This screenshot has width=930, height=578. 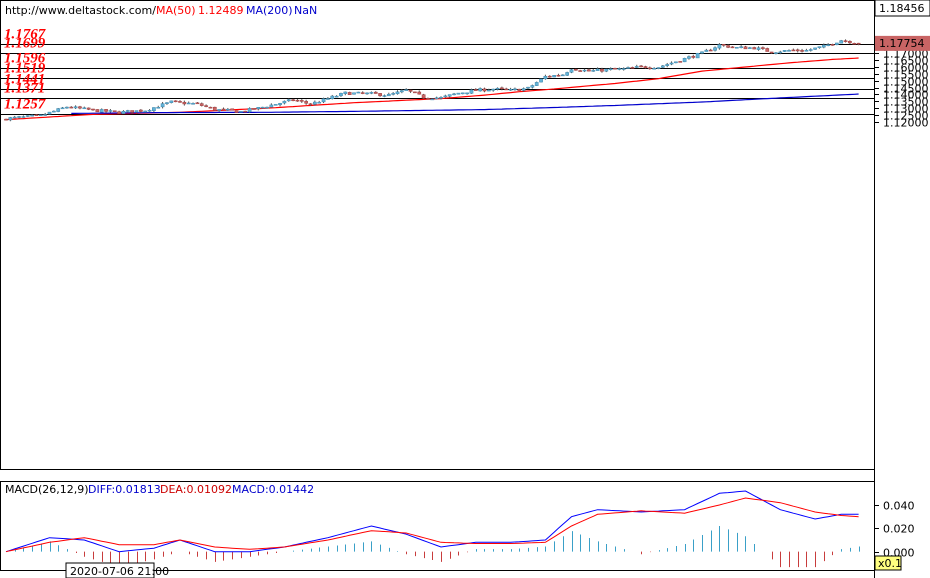 What do you see at coordinates (906, 102) in the screenshot?
I see `price-tick-label-9: 1.13500` at bounding box center [906, 102].